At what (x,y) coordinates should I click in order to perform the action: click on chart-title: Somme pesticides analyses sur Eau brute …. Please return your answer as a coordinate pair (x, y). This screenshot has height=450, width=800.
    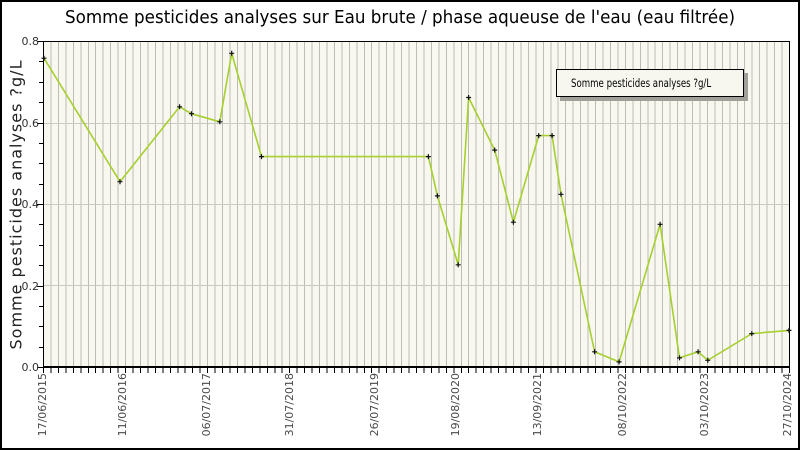
    Looking at the image, I should click on (400, 17).